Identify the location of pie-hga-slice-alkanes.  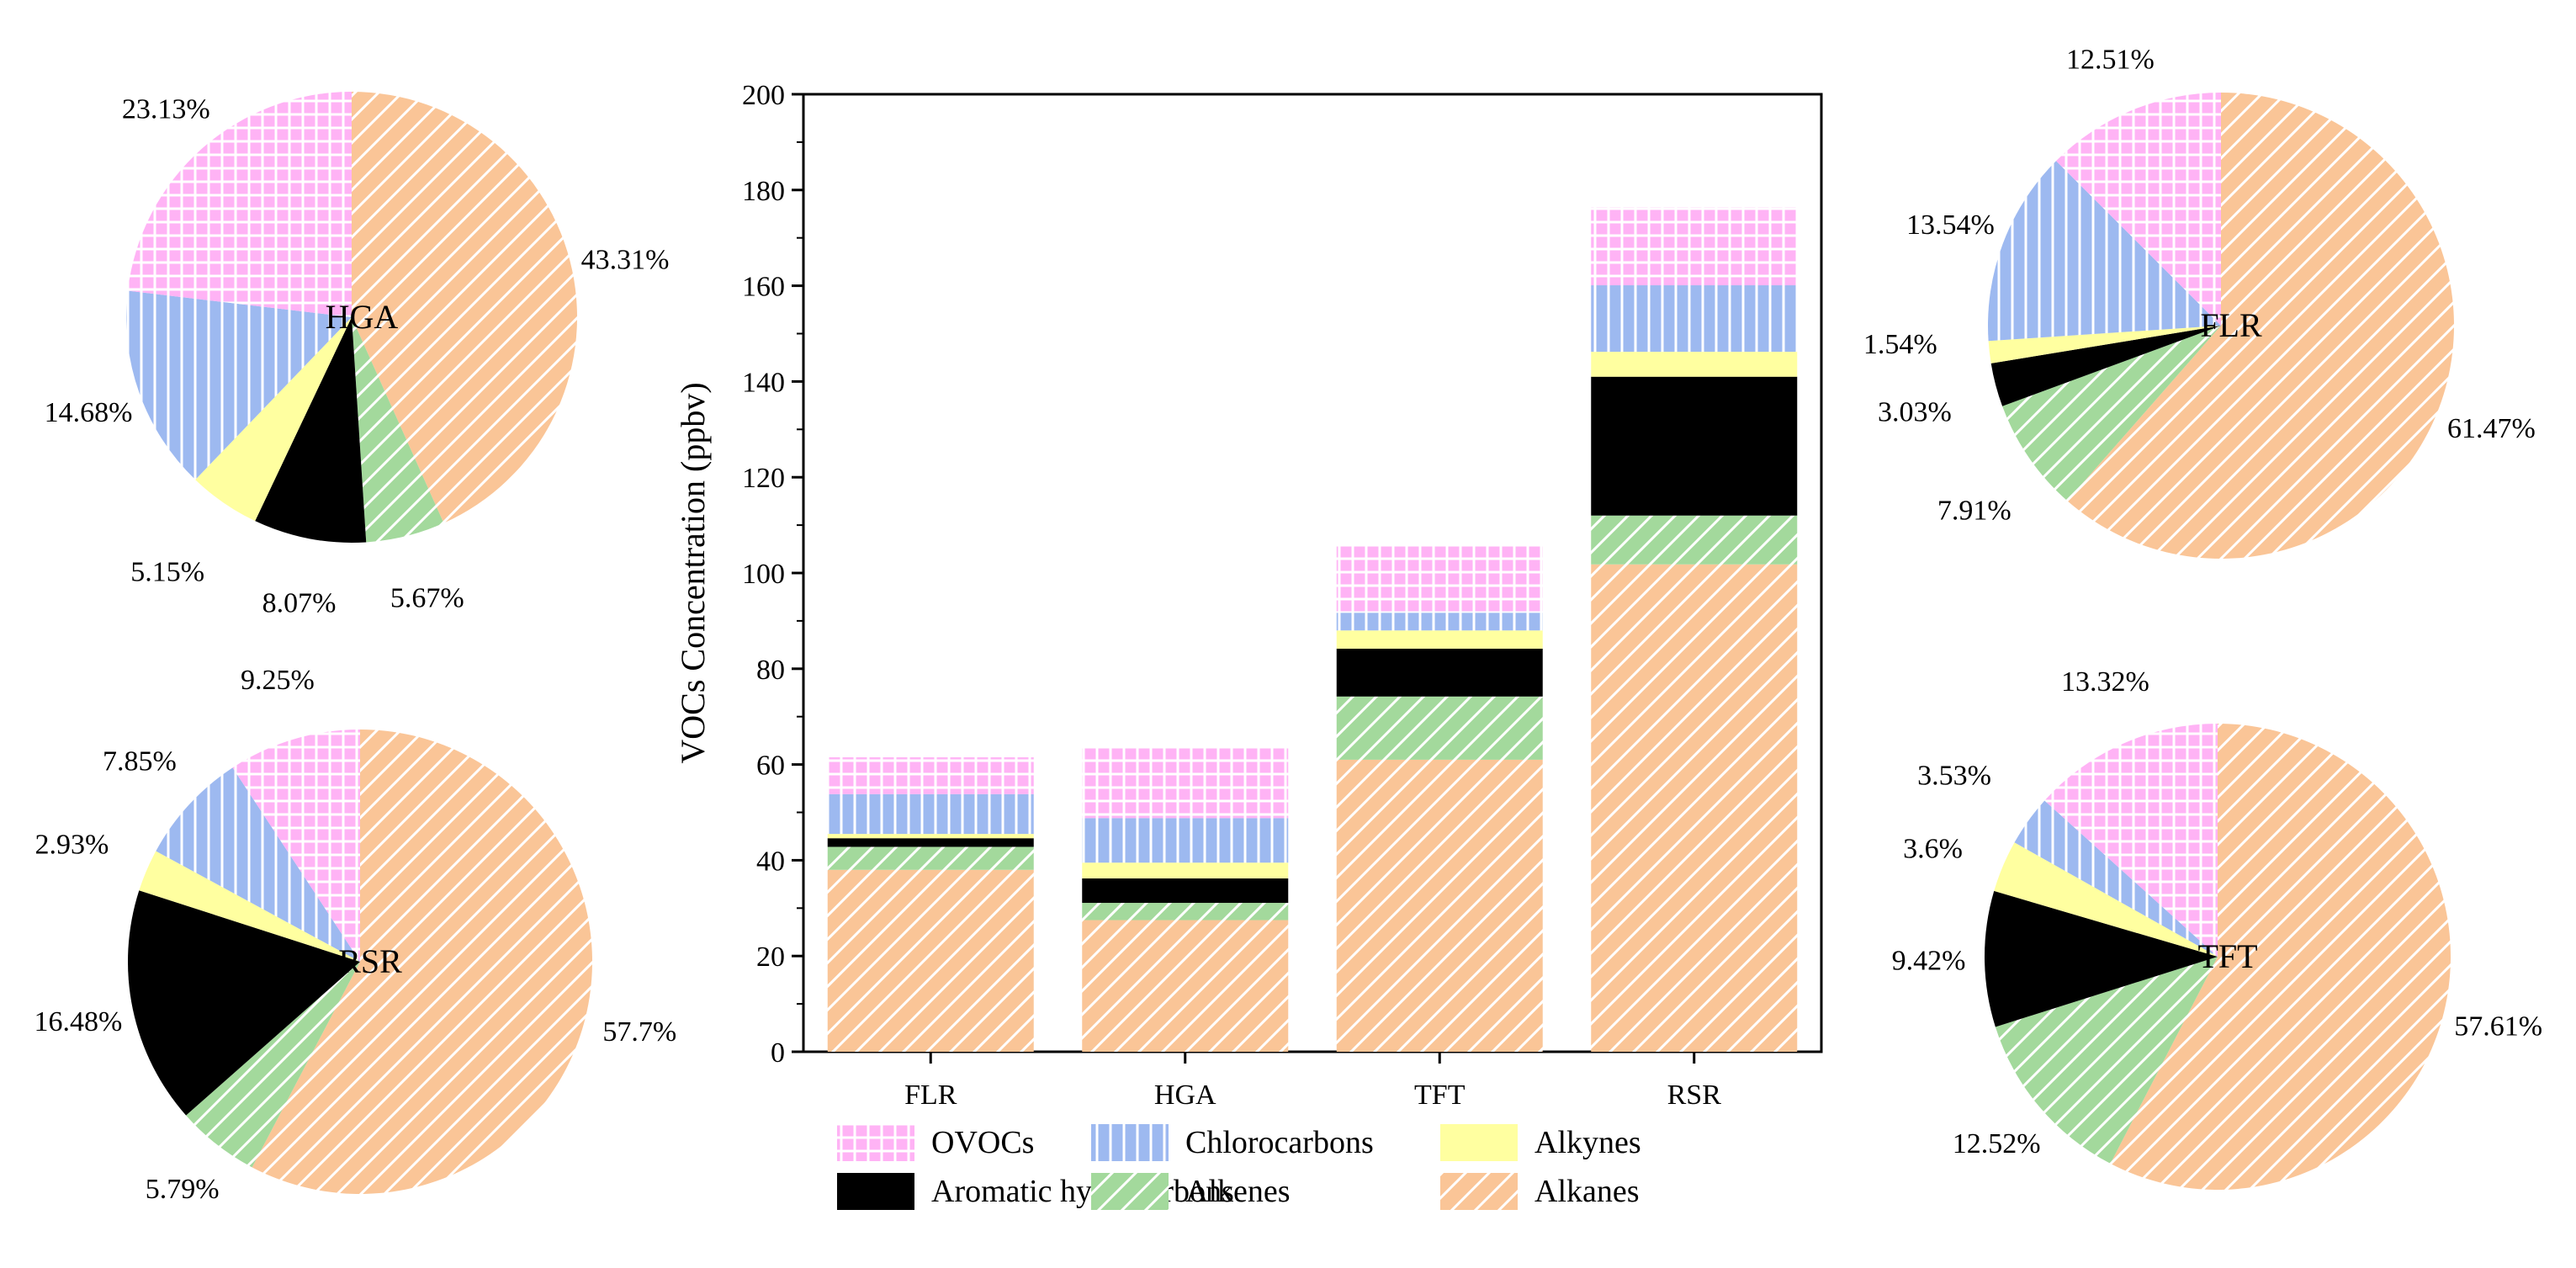
(464, 307).